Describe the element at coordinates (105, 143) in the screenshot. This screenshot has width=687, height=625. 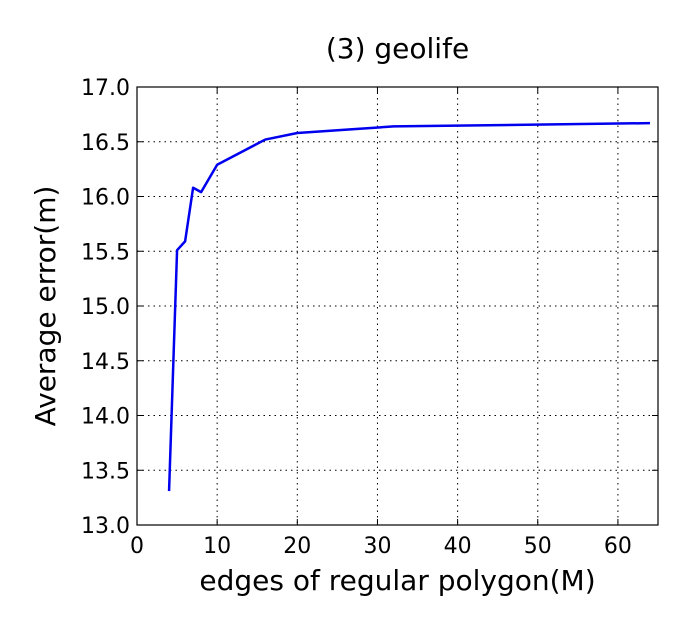
I see `y-tick-label: 16.5` at that location.